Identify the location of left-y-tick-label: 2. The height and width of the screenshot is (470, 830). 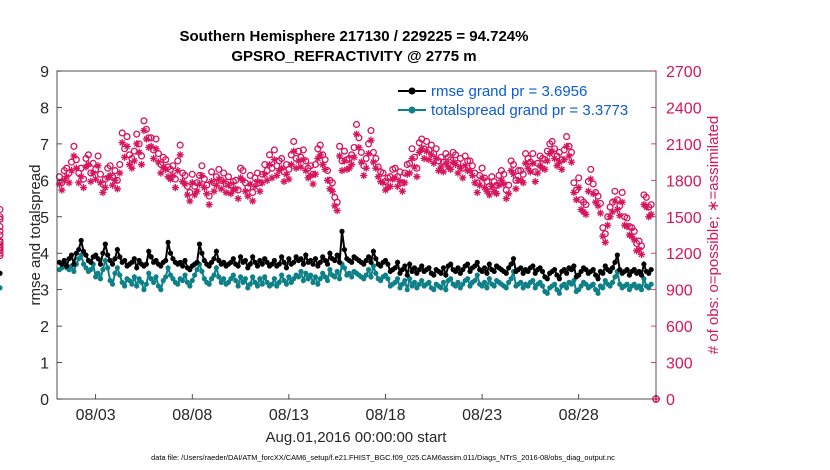
(44, 327).